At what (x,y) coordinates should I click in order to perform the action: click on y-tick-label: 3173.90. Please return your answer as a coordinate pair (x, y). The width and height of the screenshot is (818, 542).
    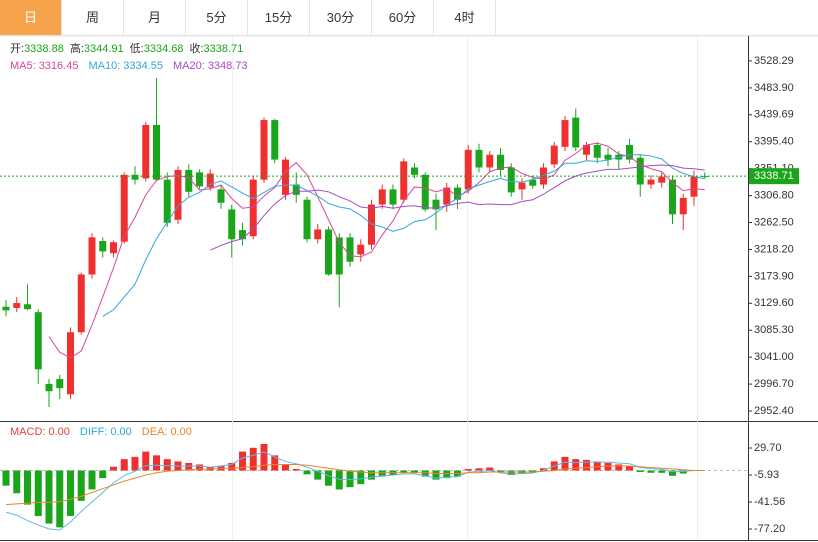
    Looking at the image, I should click on (774, 276).